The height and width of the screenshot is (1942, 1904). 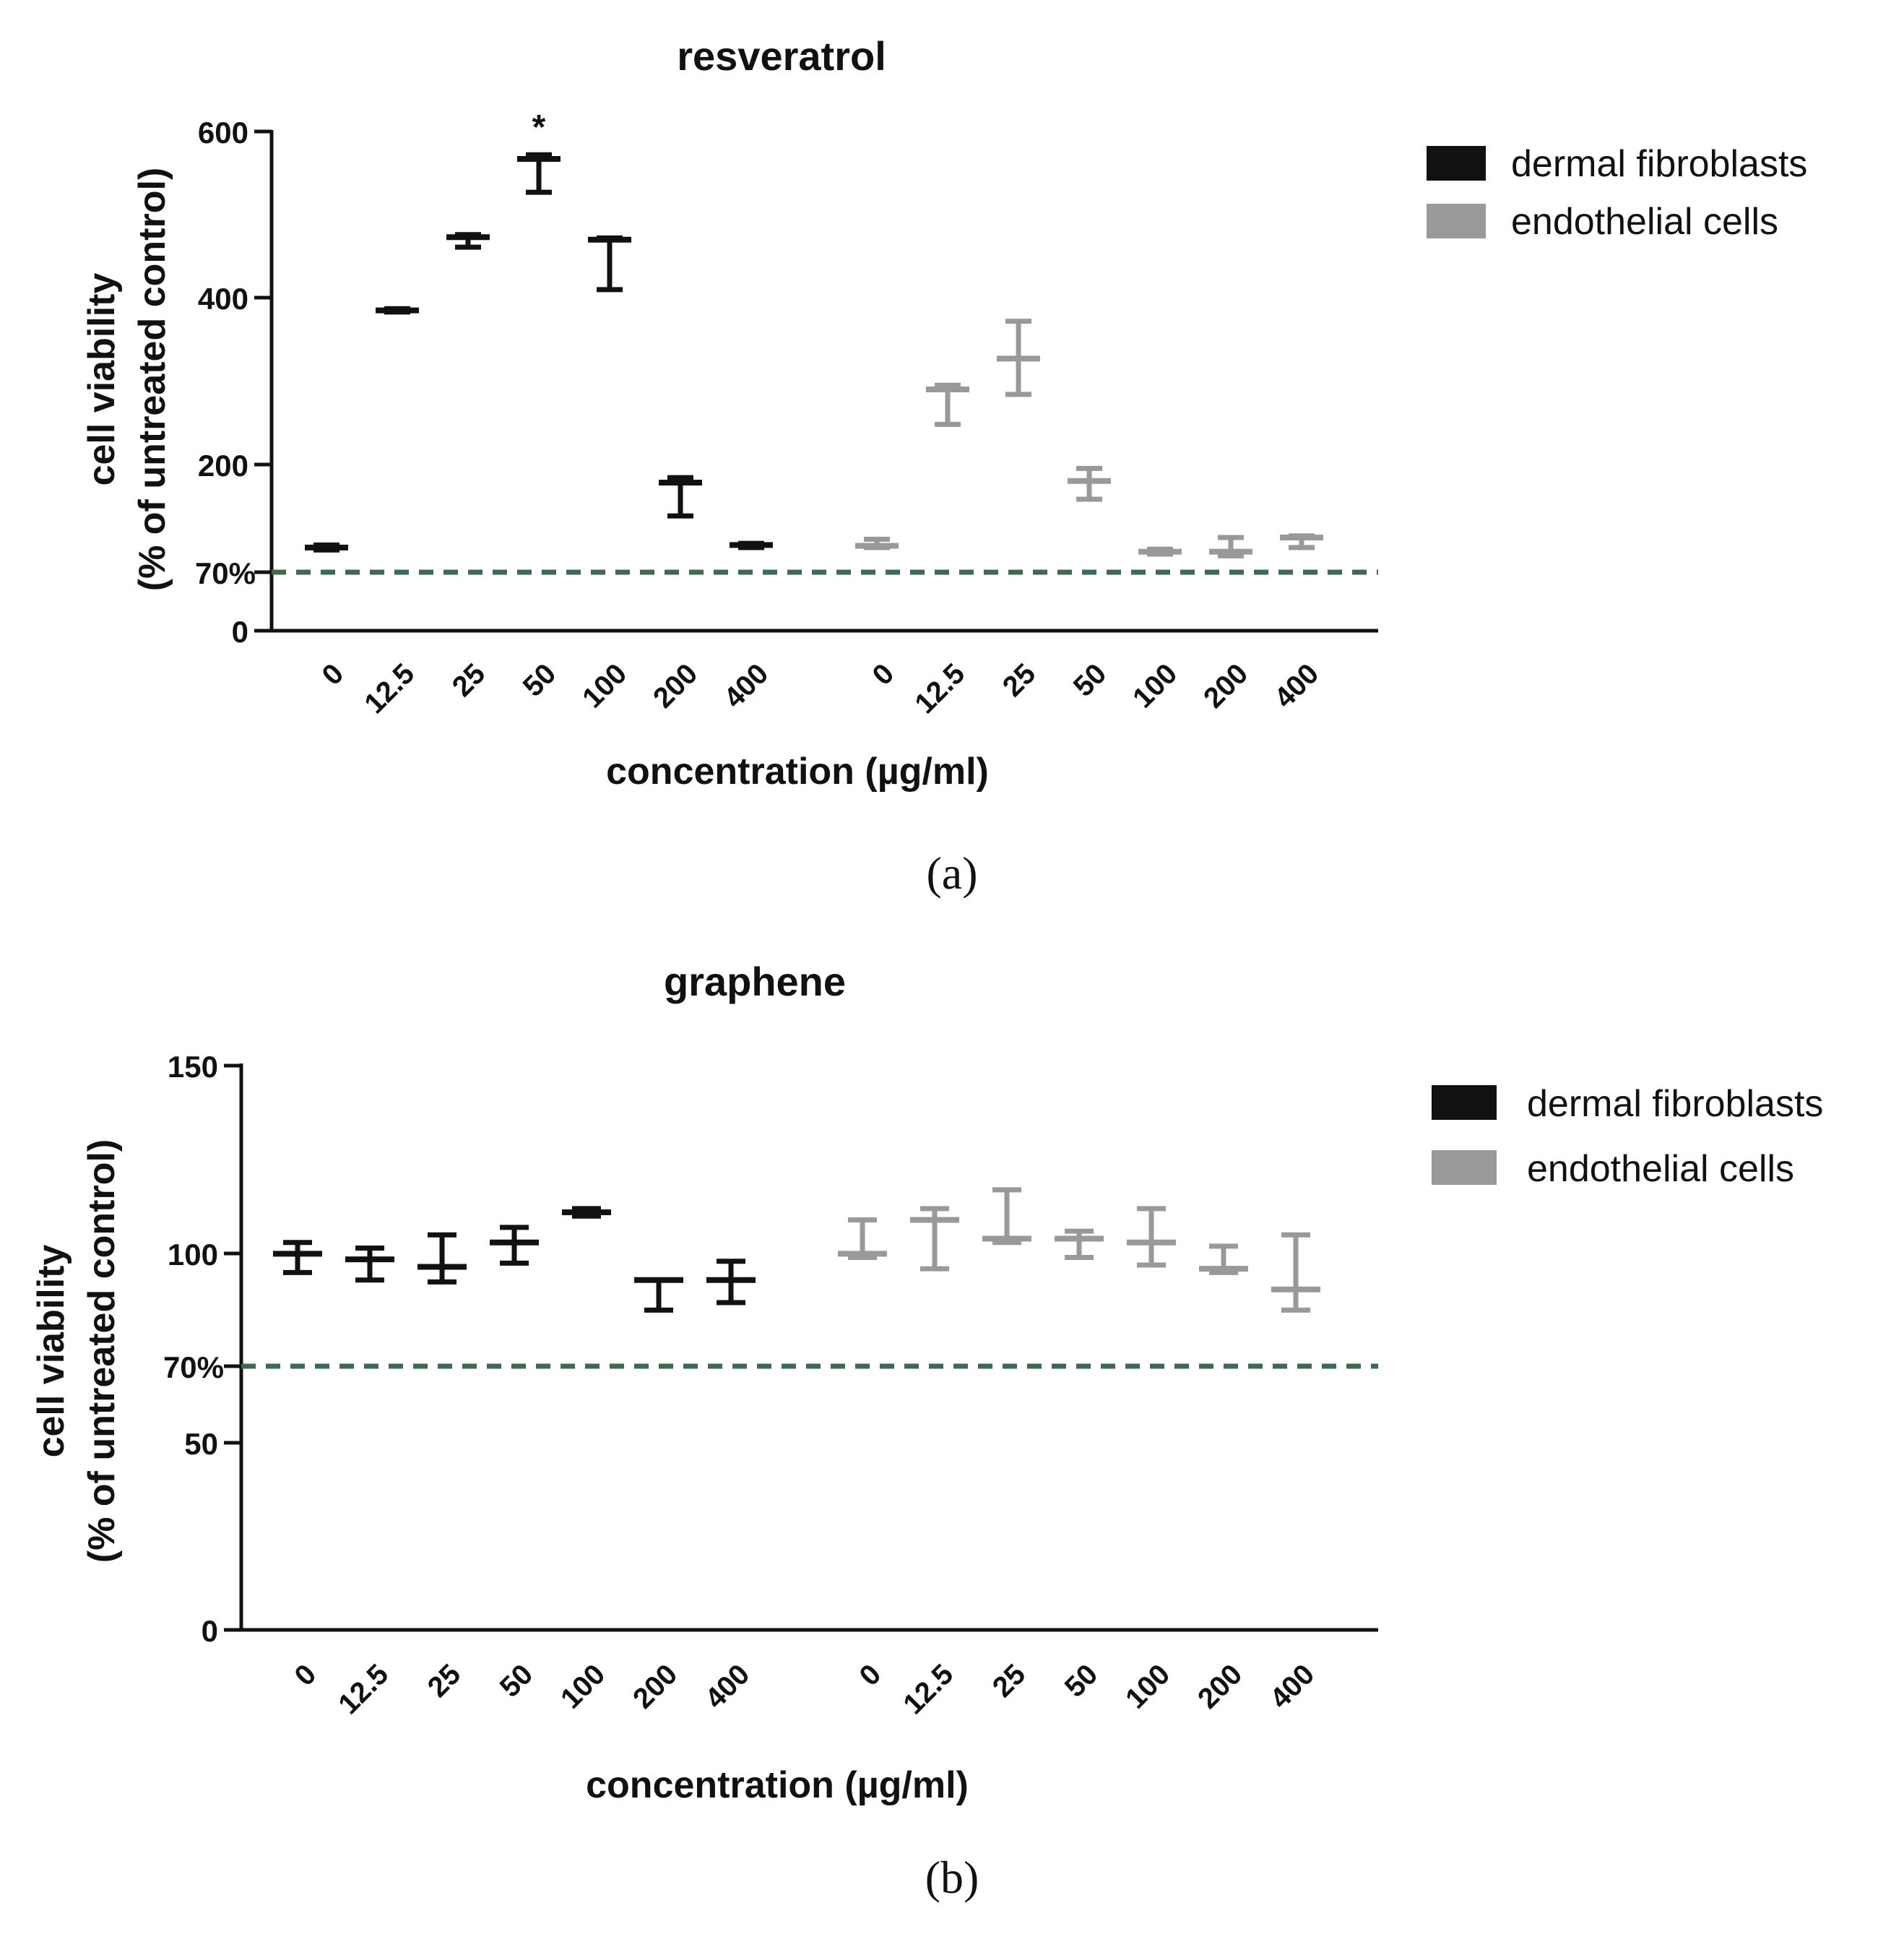 I want to click on panel-a-y-axis-title-line1: cell viability, so click(x=102, y=380).